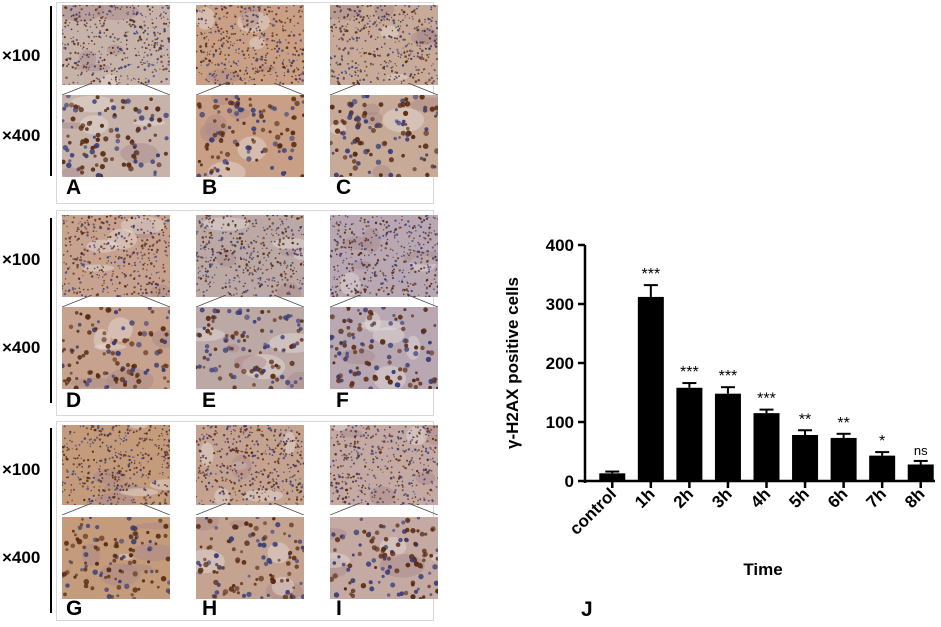 The width and height of the screenshot is (941, 627). What do you see at coordinates (569, 481) in the screenshot?
I see `y-tick-label: 0` at bounding box center [569, 481].